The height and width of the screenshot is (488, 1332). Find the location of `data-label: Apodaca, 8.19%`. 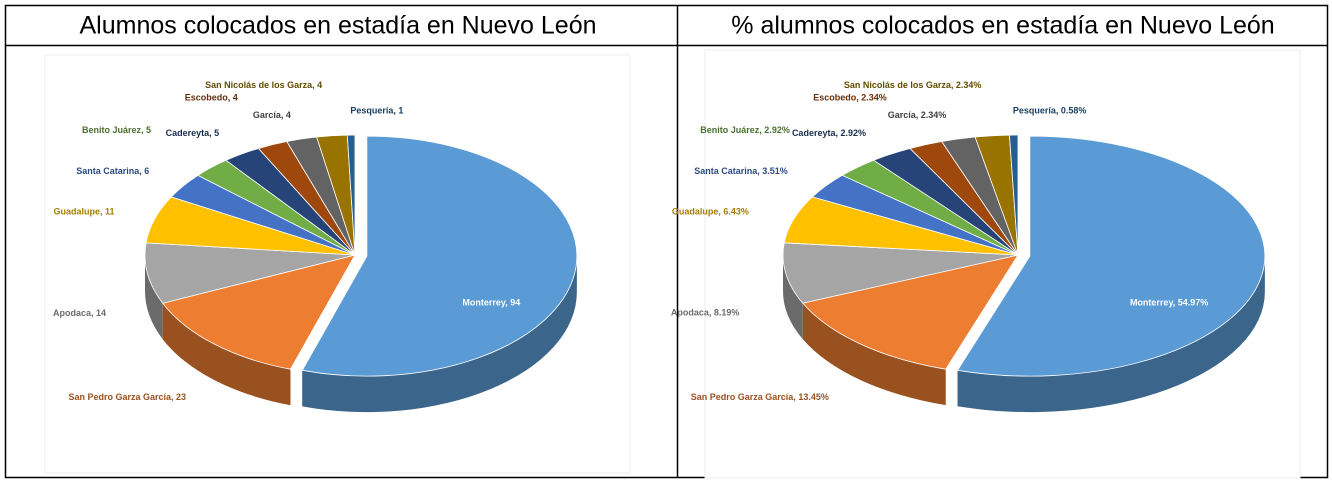

data-label: Apodaca, 8.19% is located at coordinates (705, 313).